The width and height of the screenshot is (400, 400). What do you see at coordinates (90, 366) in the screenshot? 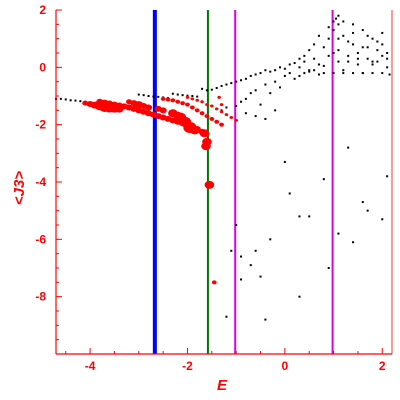
I see `x-tick-label: -4` at bounding box center [90, 366].